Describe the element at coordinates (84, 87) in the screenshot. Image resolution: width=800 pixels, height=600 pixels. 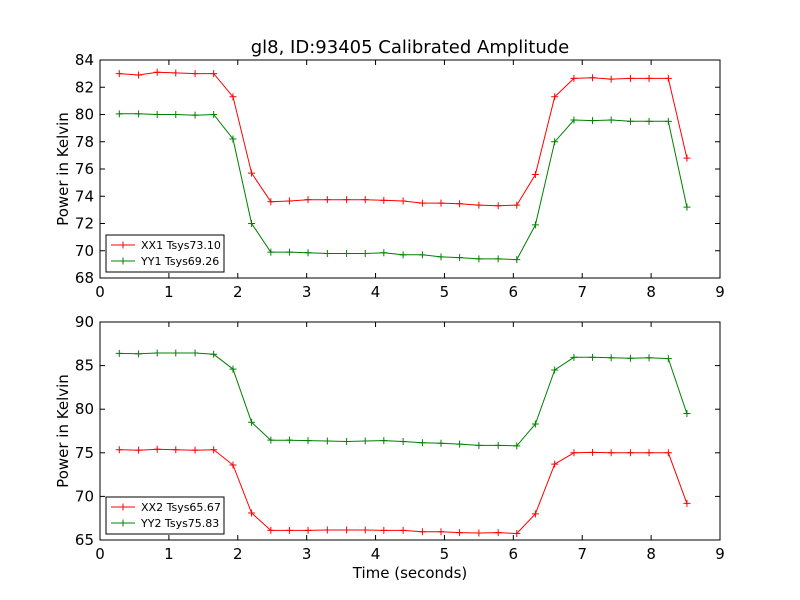
I see `y-tick-label: 82` at that location.